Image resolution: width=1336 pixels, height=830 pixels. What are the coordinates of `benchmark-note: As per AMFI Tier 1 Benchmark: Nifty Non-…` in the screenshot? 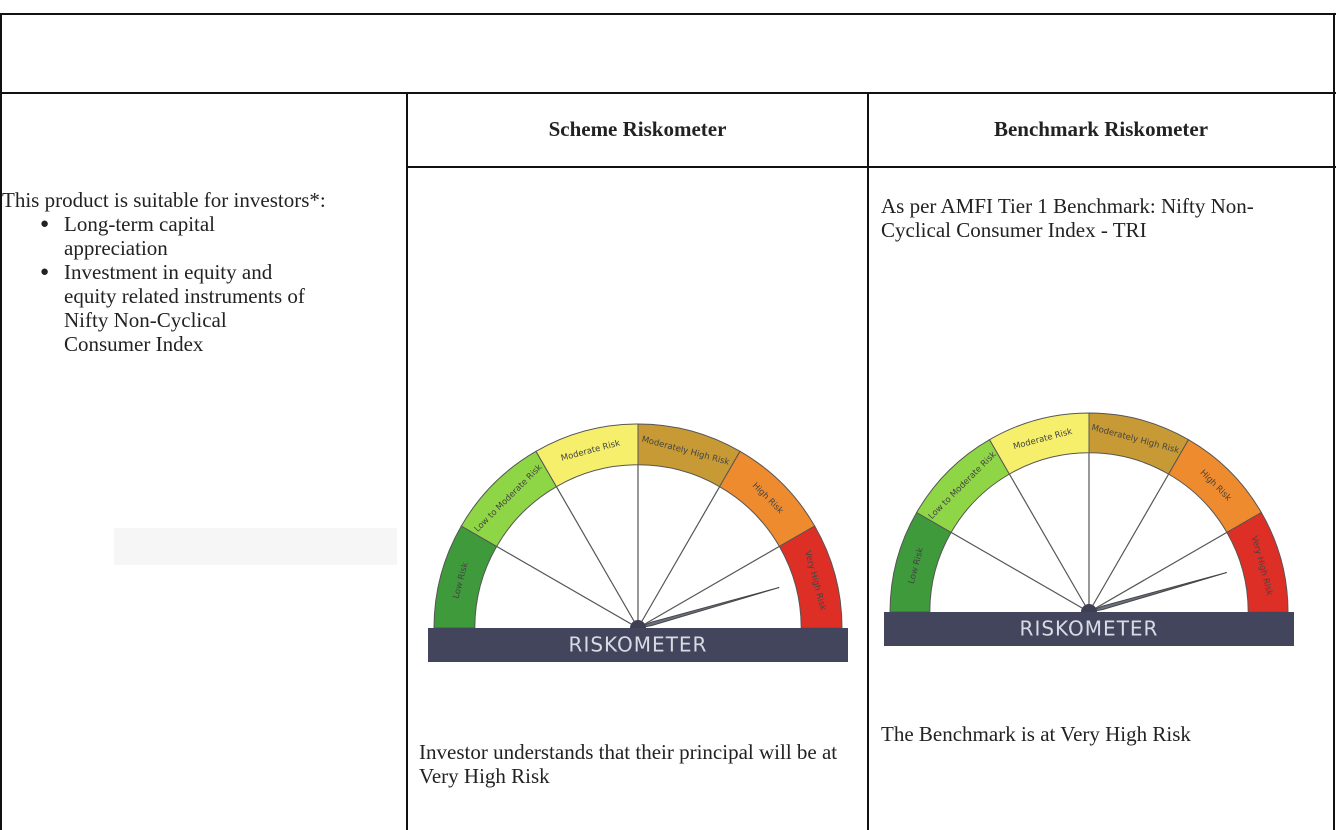 It's located at (1067, 218).